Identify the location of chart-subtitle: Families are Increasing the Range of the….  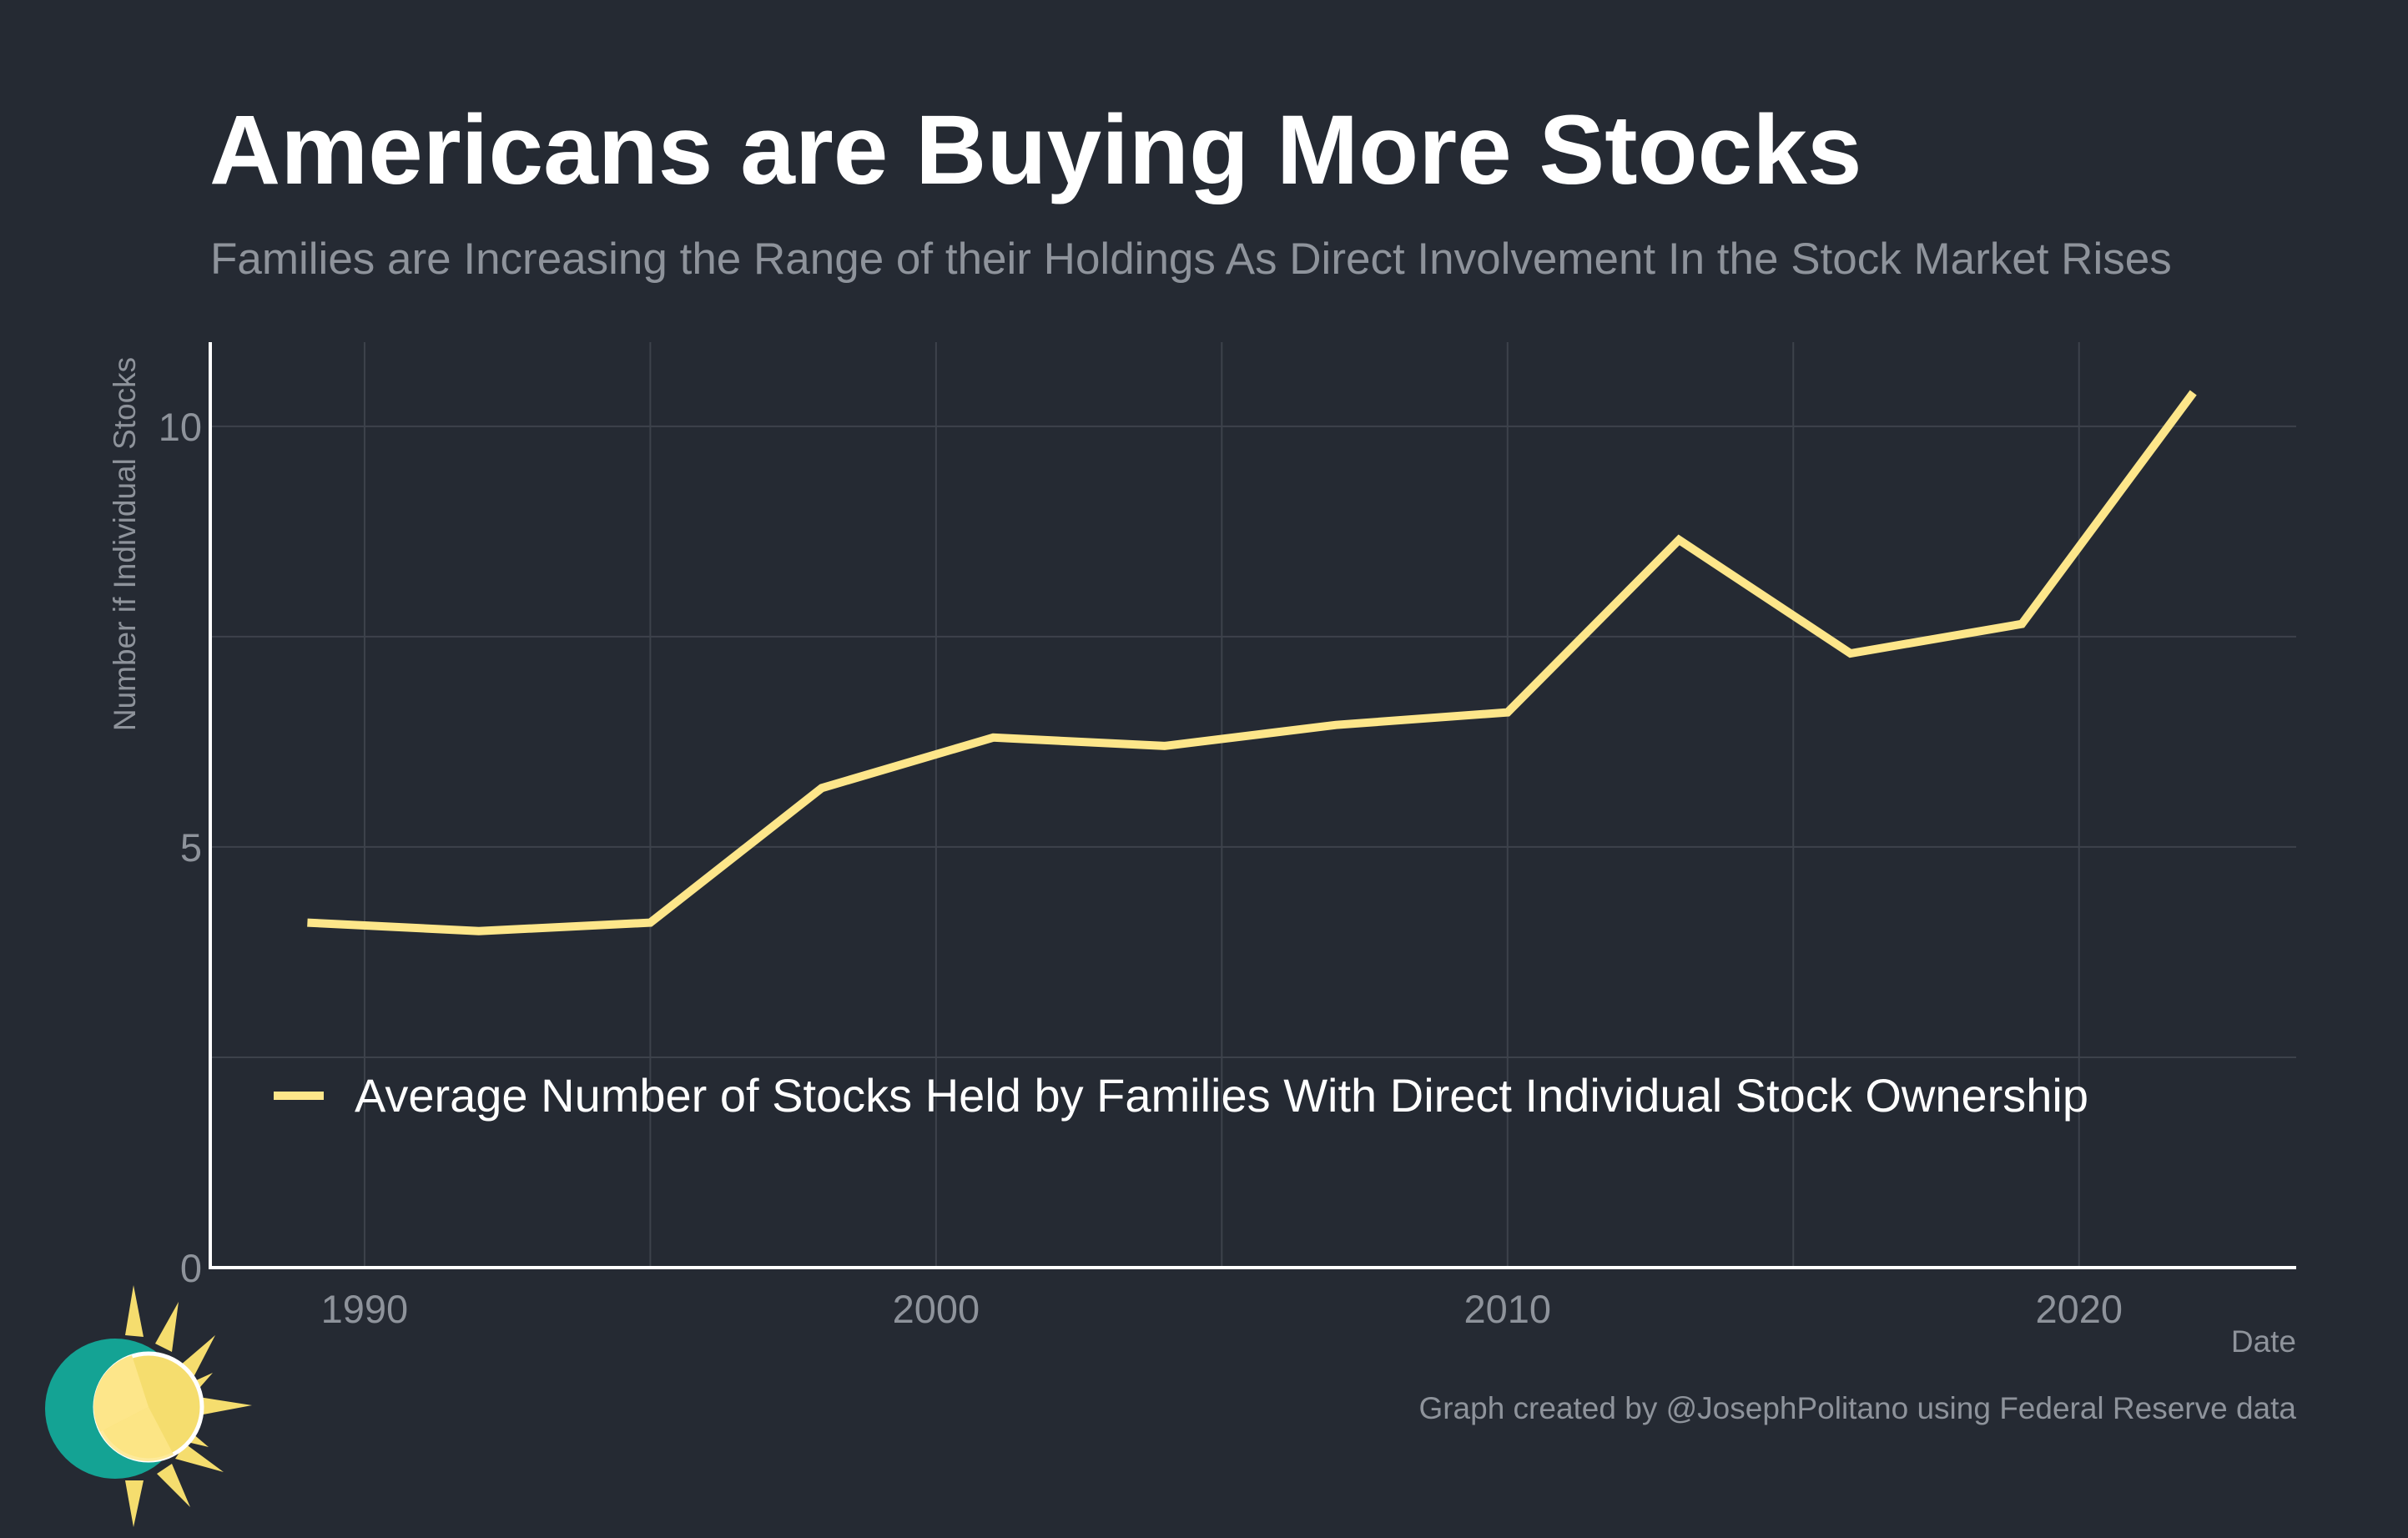
(1191, 259).